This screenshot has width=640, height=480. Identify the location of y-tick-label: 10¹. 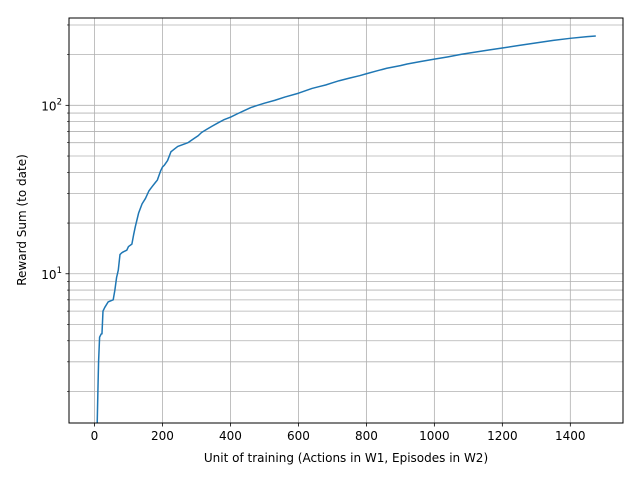
(51, 274).